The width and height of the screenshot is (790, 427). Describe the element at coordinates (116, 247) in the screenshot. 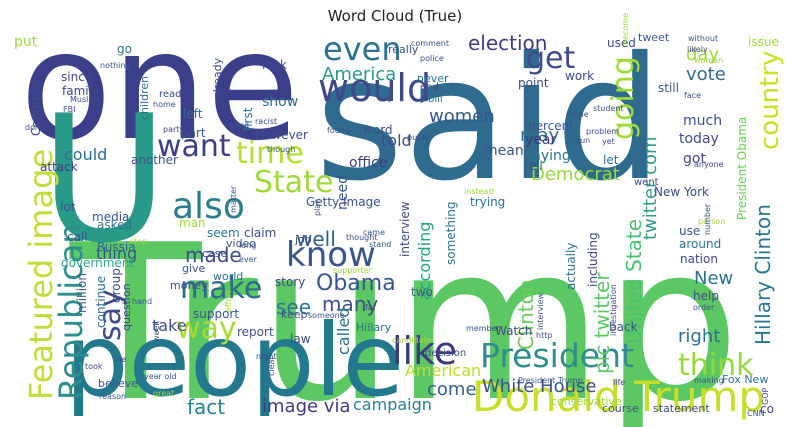

I see `word-russia: Russia` at that location.